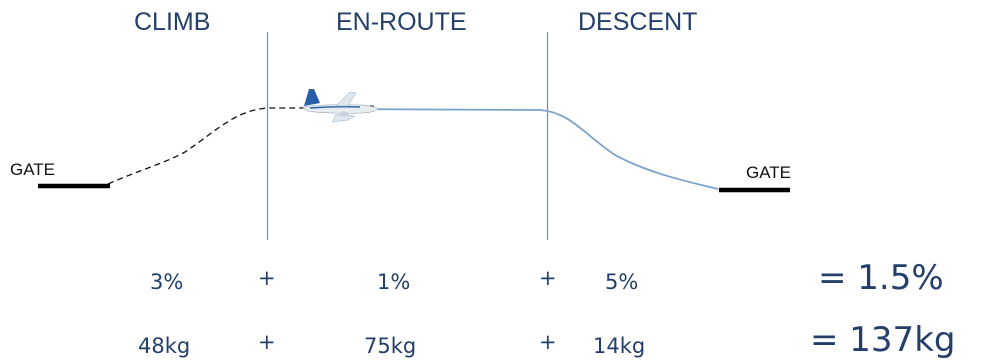  What do you see at coordinates (267, 278) in the screenshot?
I see `percent-plus-1: +` at bounding box center [267, 278].